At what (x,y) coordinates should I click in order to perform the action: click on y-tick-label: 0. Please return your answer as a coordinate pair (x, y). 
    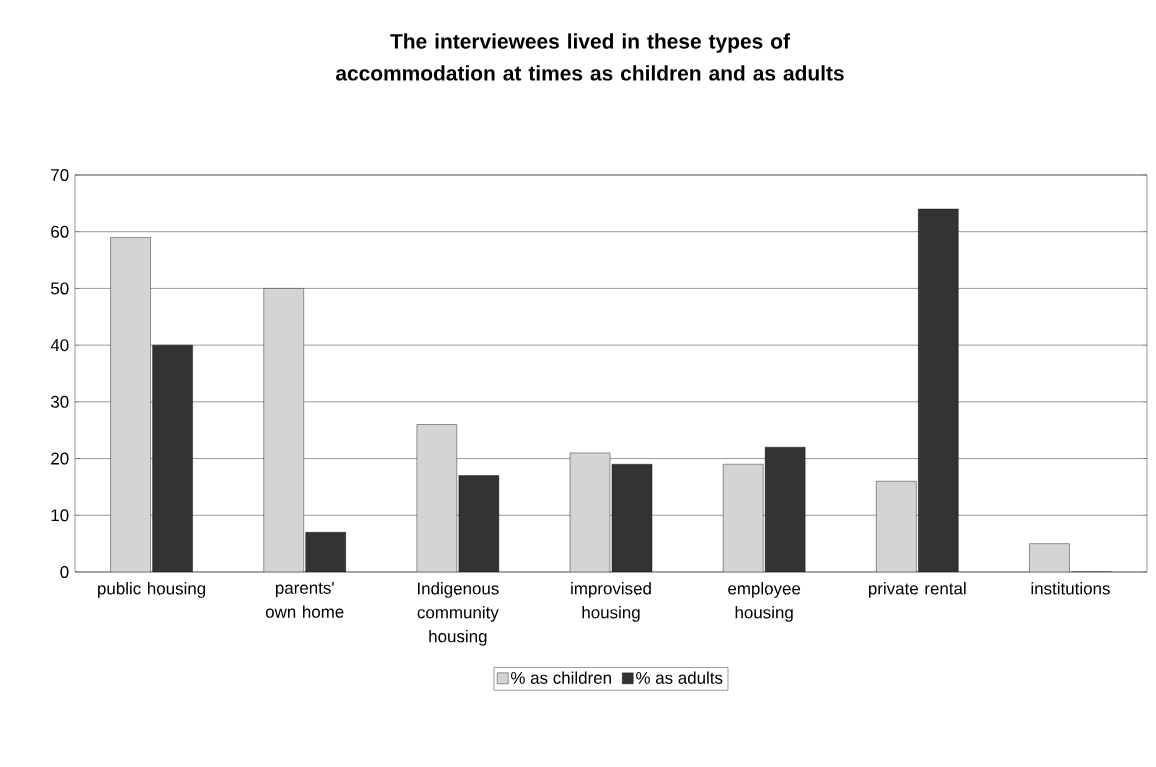
    Looking at the image, I should click on (64, 571).